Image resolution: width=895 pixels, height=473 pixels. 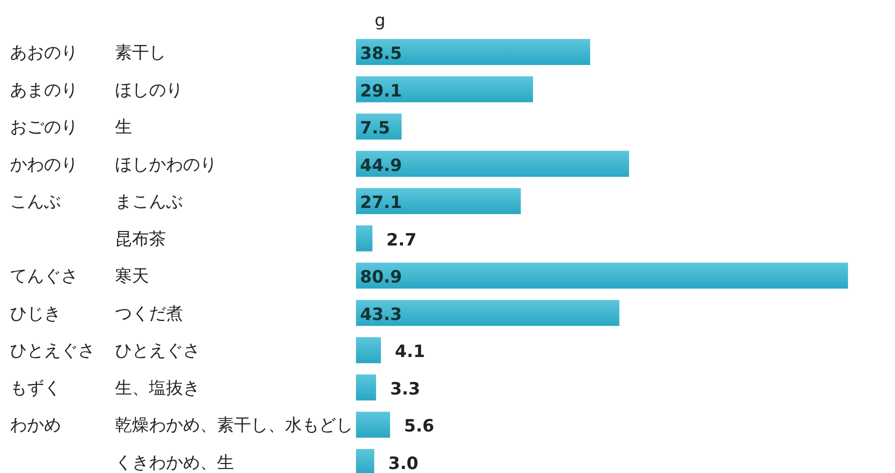 What do you see at coordinates (375, 128) in the screenshot?
I see `data-label: 7.5` at bounding box center [375, 128].